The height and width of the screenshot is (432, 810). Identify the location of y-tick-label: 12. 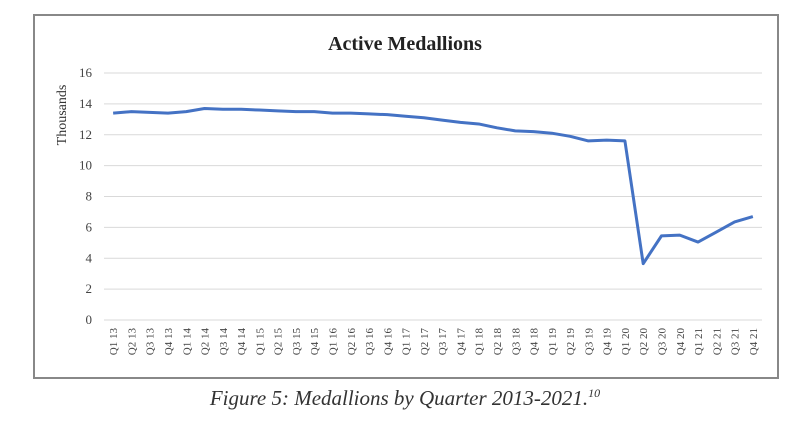
(85, 134).